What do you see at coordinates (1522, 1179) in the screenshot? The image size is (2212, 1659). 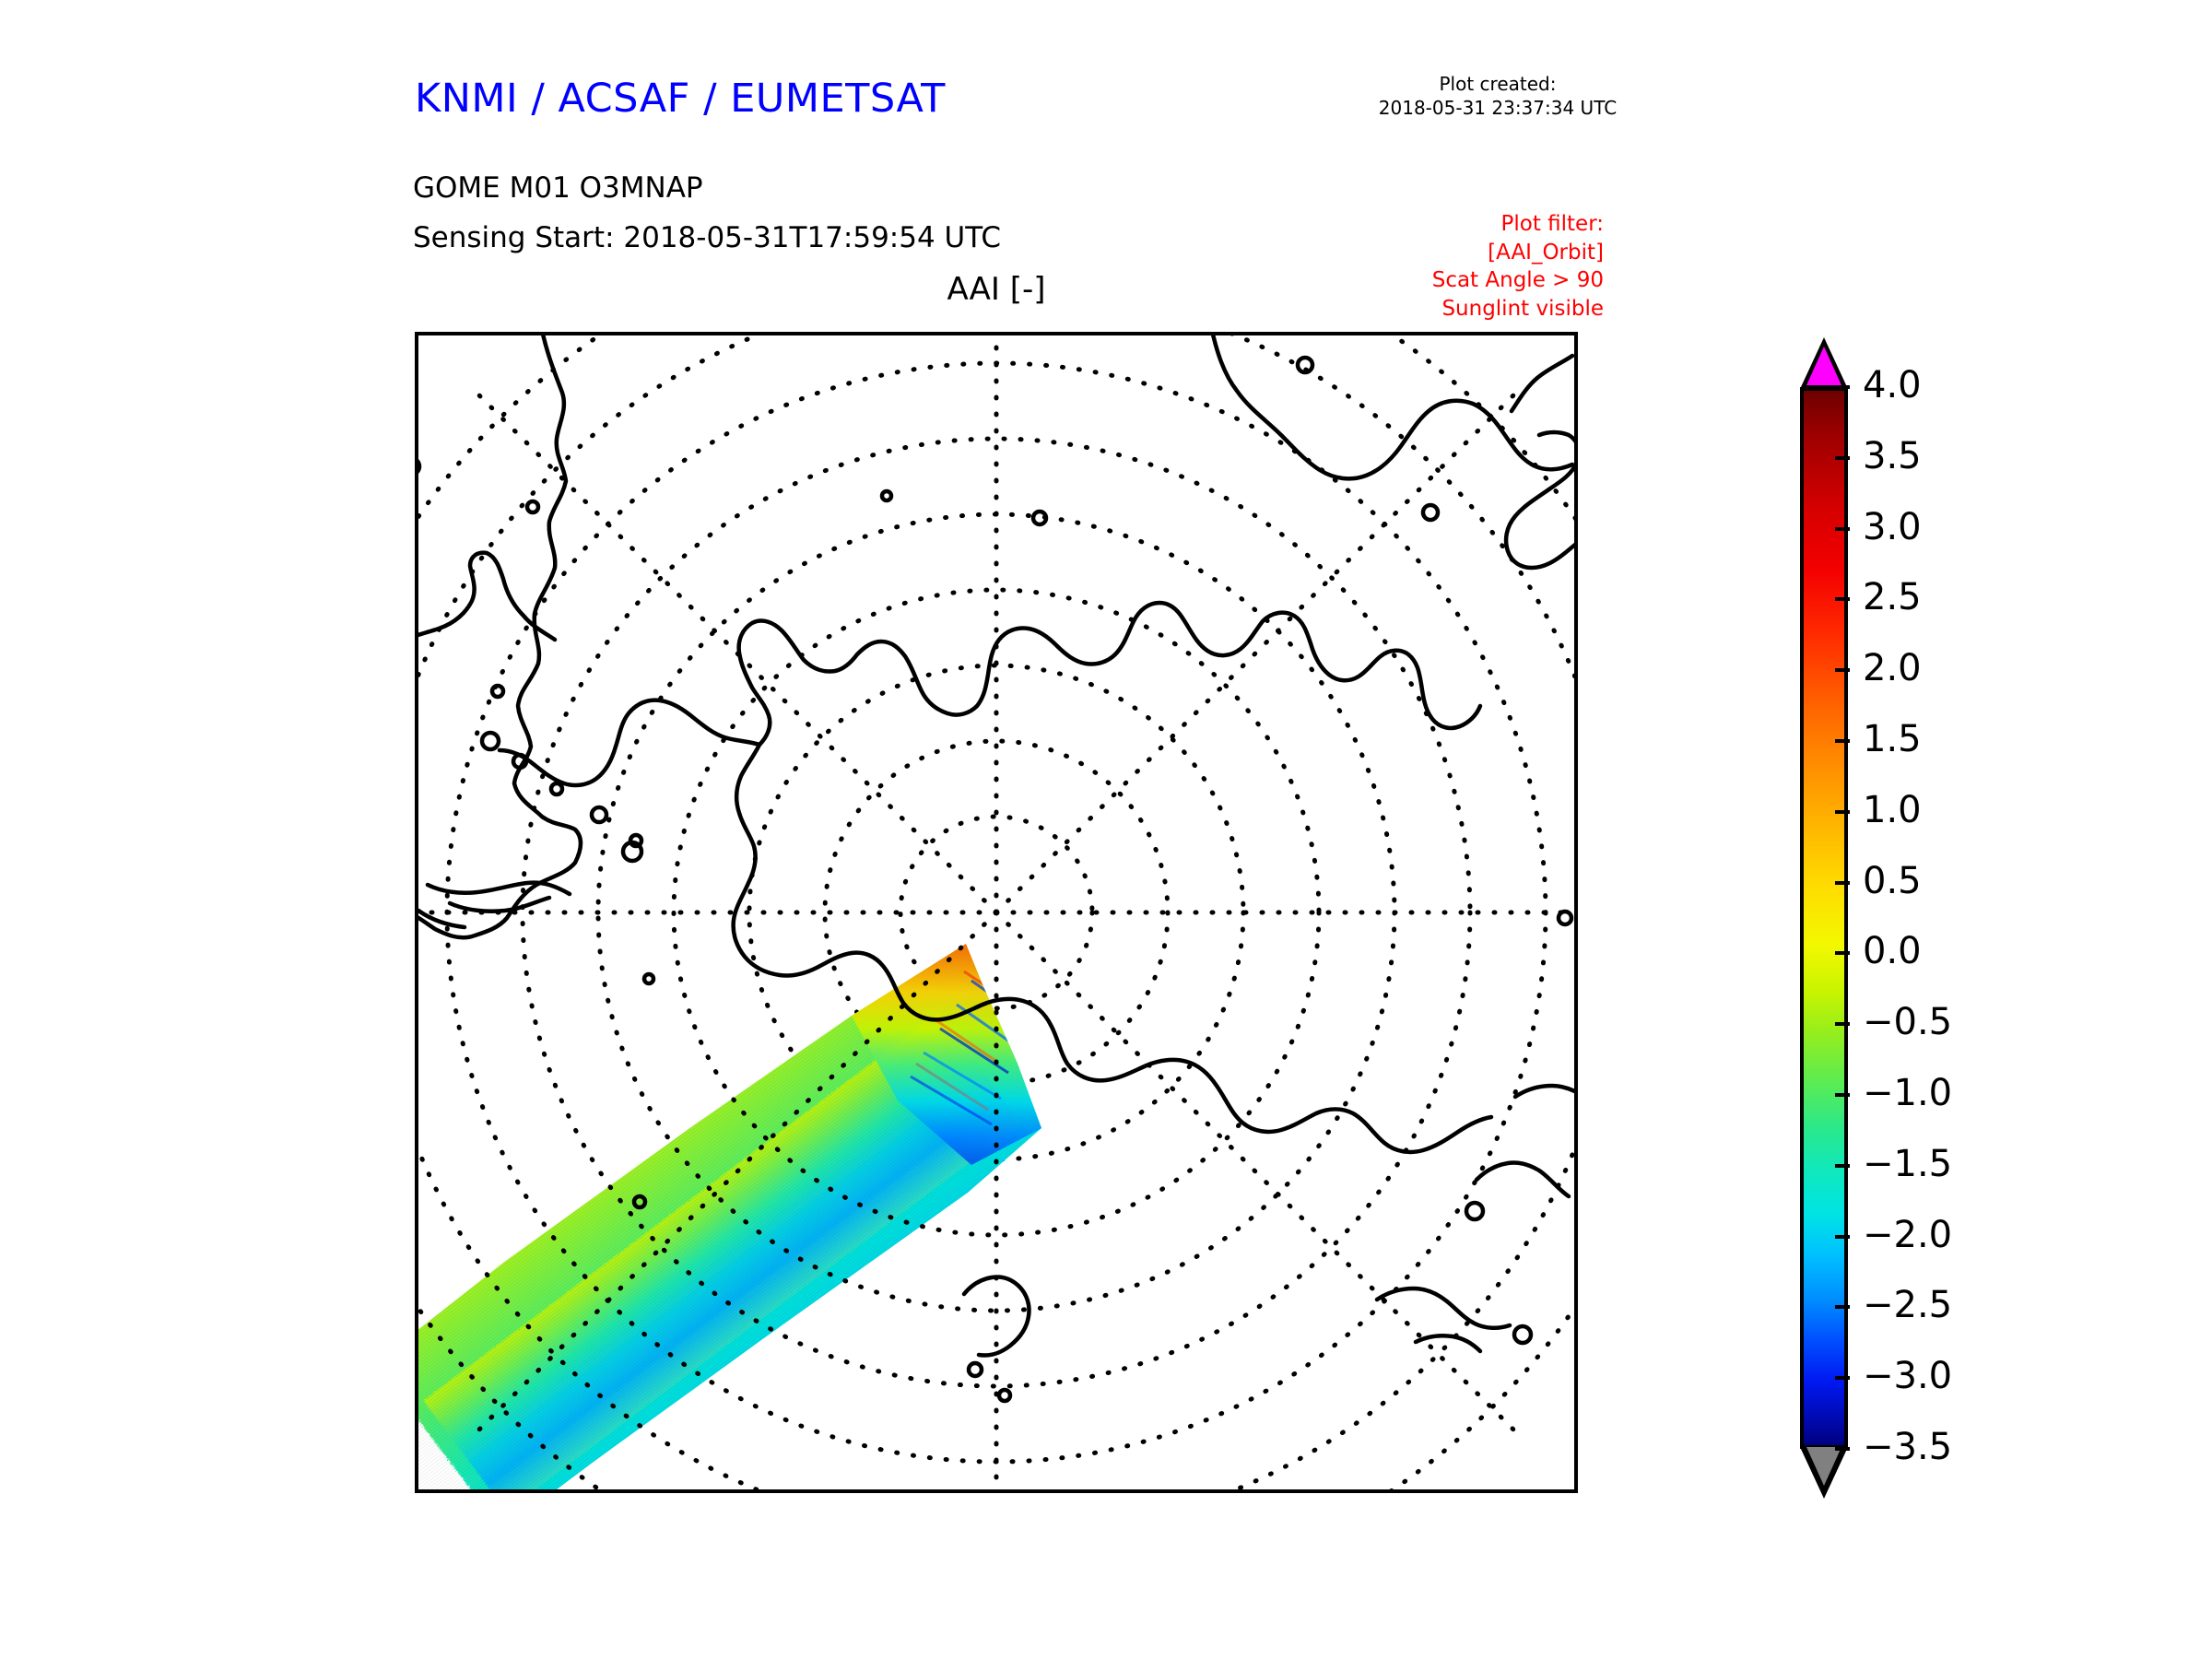 I see `coastline-tasmania` at bounding box center [1522, 1179].